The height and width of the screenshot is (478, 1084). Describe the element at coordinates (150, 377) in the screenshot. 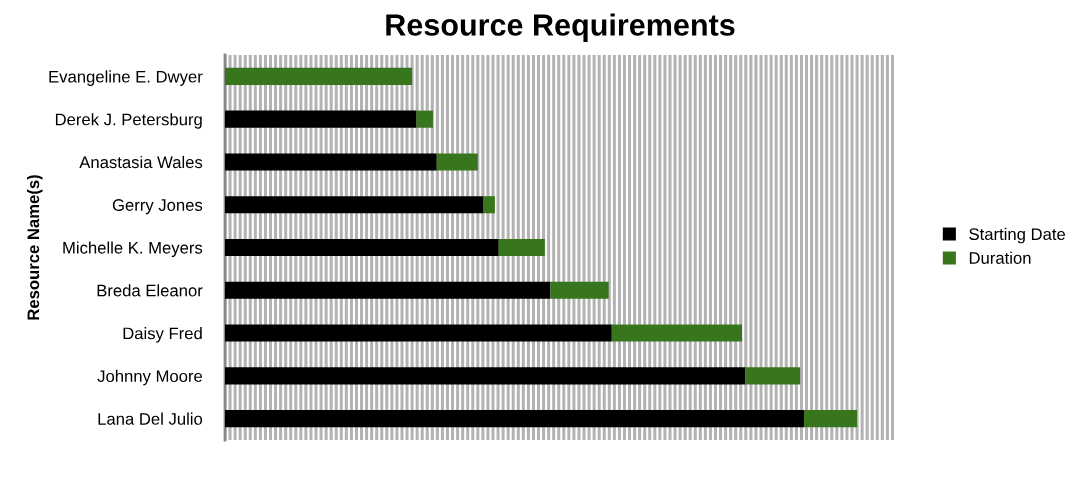

I see `y-tick-label: Johnny Moore` at that location.